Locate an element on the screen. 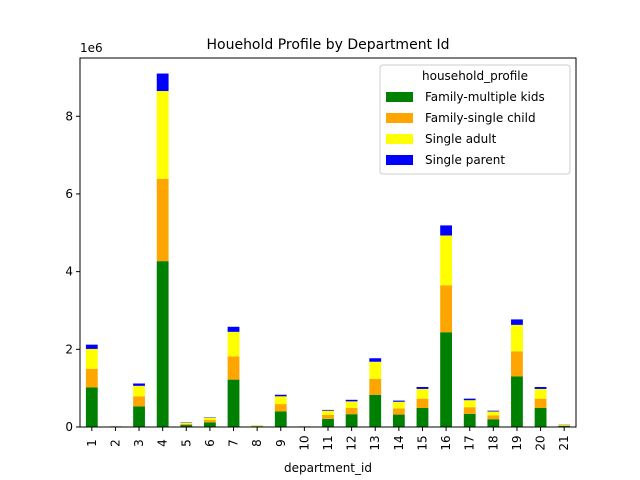  x-tick-label: 18 is located at coordinates (493, 442).